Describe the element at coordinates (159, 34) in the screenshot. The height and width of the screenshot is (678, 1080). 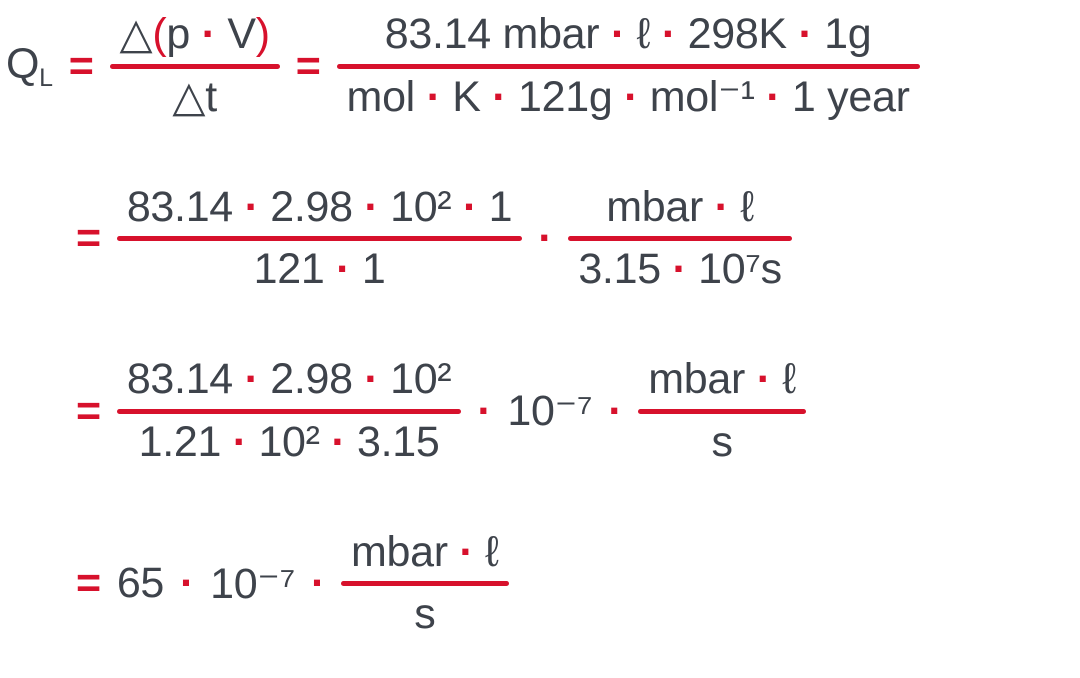
I see `parenthesis: (` at that location.